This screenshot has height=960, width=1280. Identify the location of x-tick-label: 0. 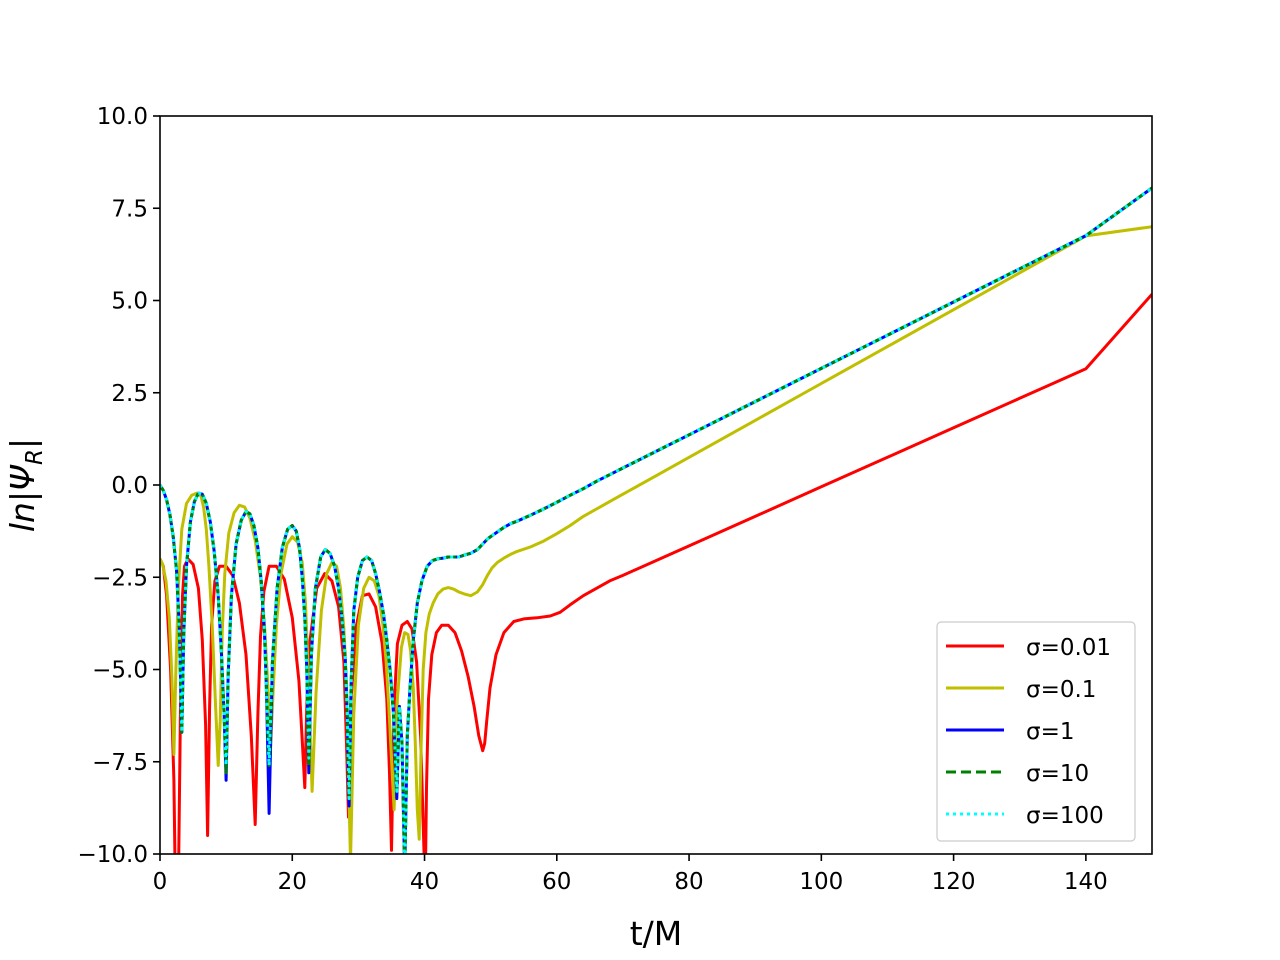
(160, 882).